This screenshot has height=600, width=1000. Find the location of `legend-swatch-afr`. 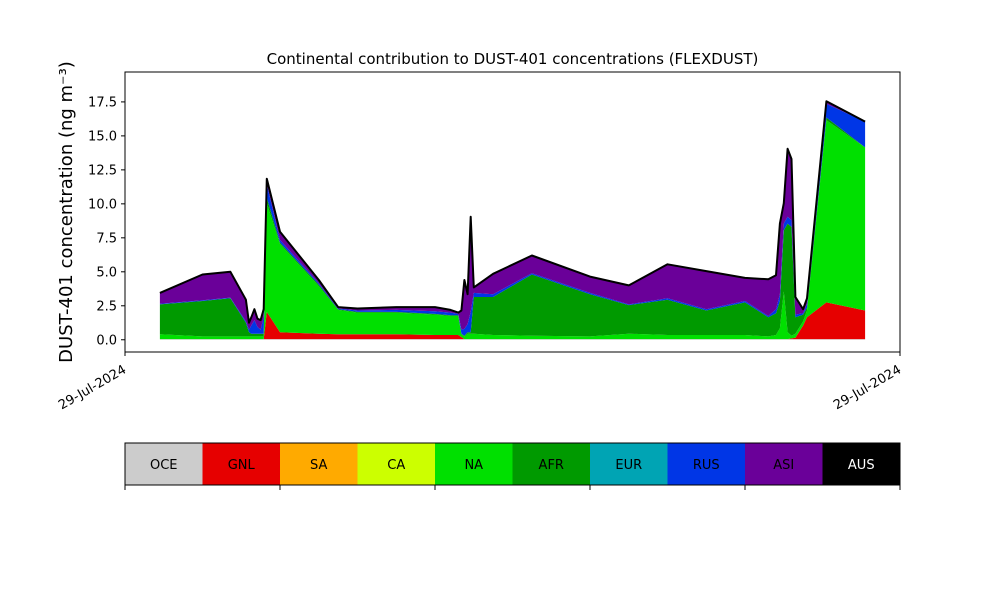

legend-swatch-afr is located at coordinates (551, 464).